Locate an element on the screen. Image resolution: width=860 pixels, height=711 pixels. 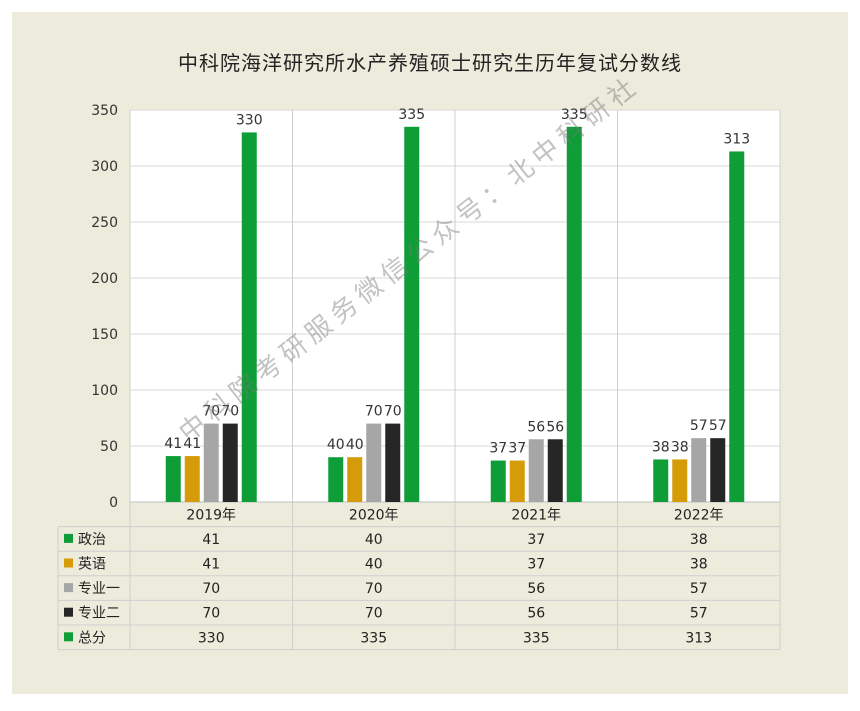
y-tick-label: 50 is located at coordinates (109, 447).